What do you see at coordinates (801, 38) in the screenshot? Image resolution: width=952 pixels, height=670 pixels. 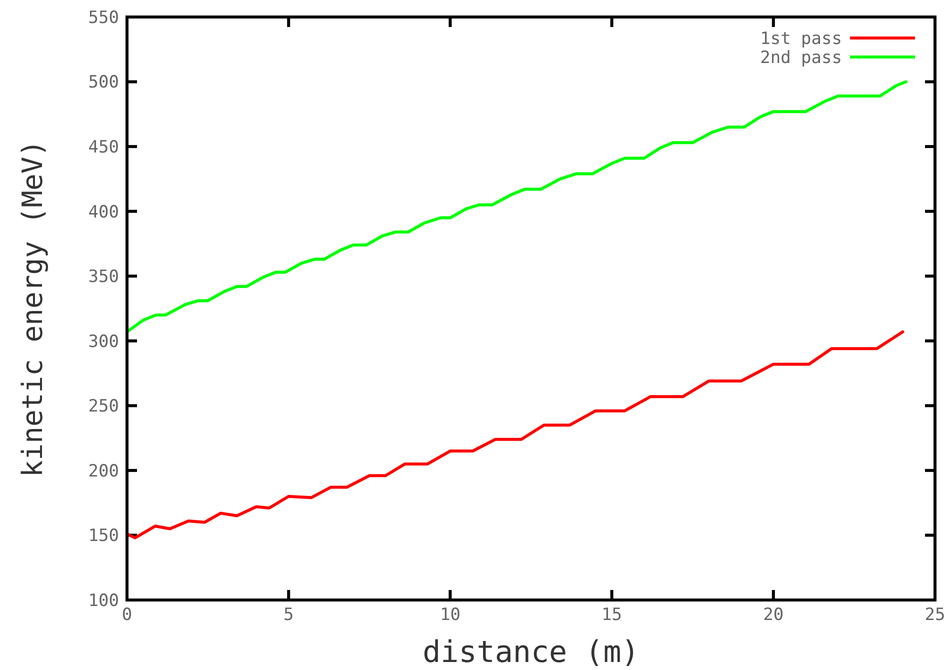 I see `legend-label: 1st pass` at bounding box center [801, 38].